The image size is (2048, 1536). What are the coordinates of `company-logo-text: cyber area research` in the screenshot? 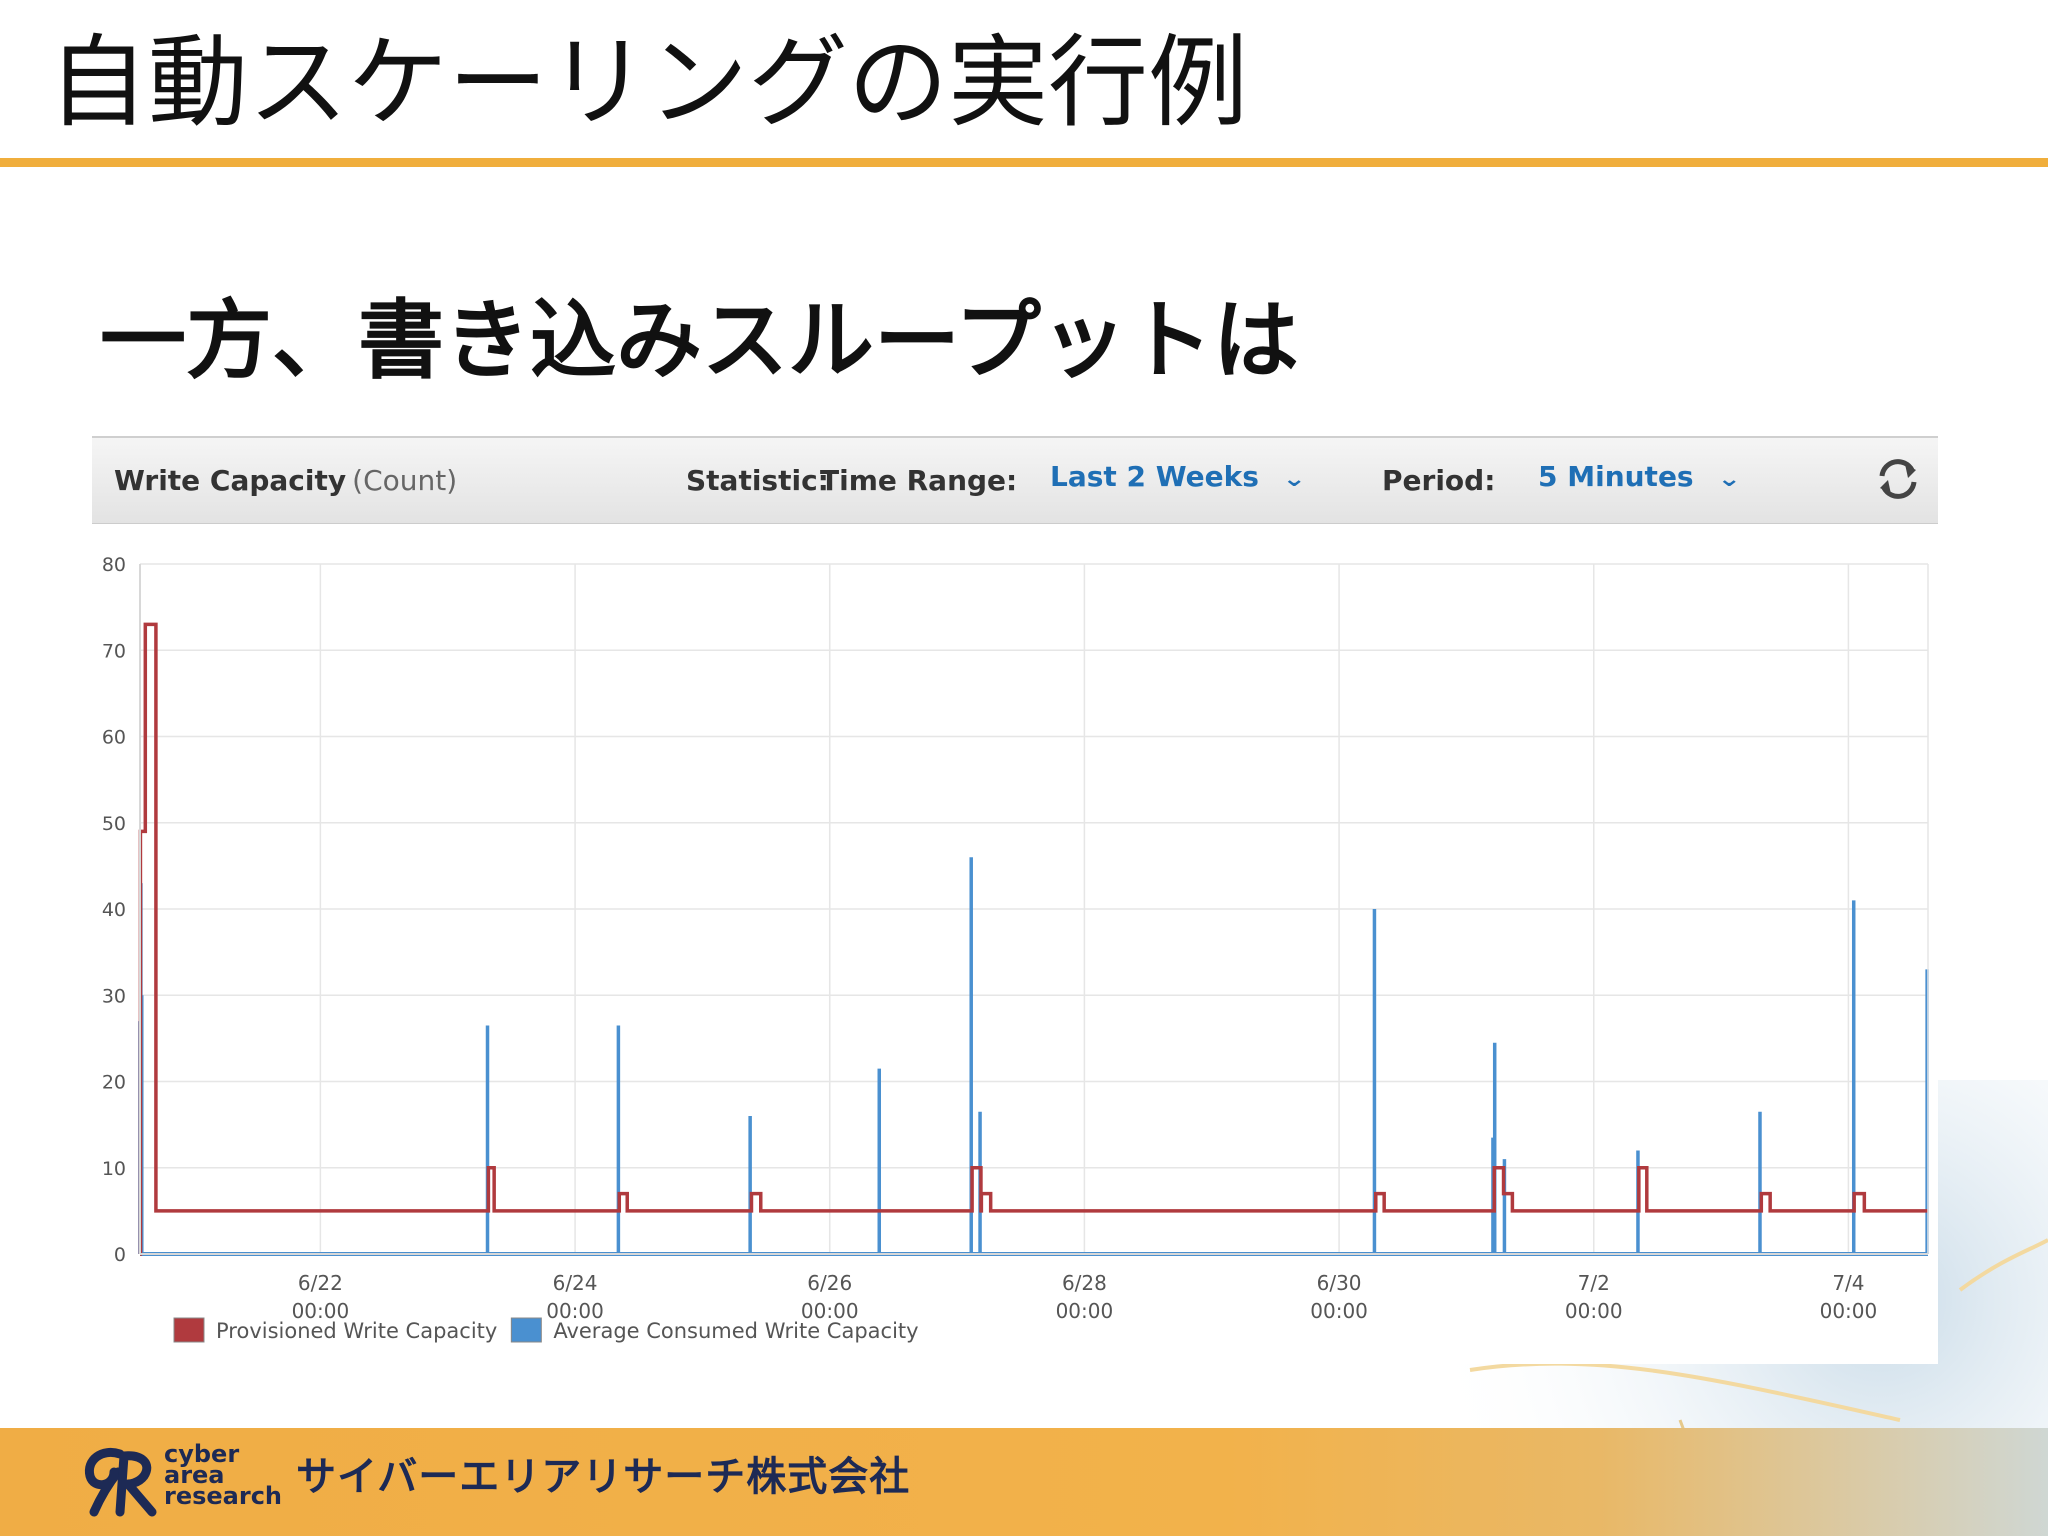 It's located at (223, 1475).